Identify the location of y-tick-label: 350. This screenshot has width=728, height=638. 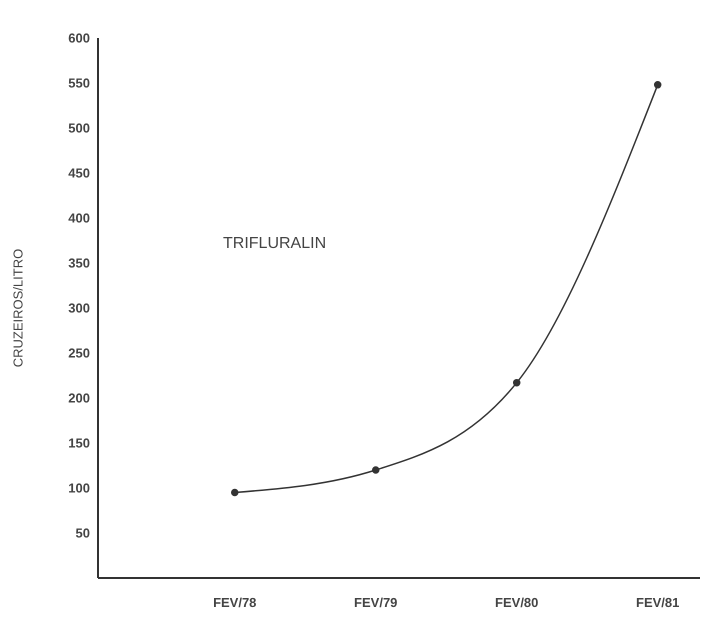
(79, 263).